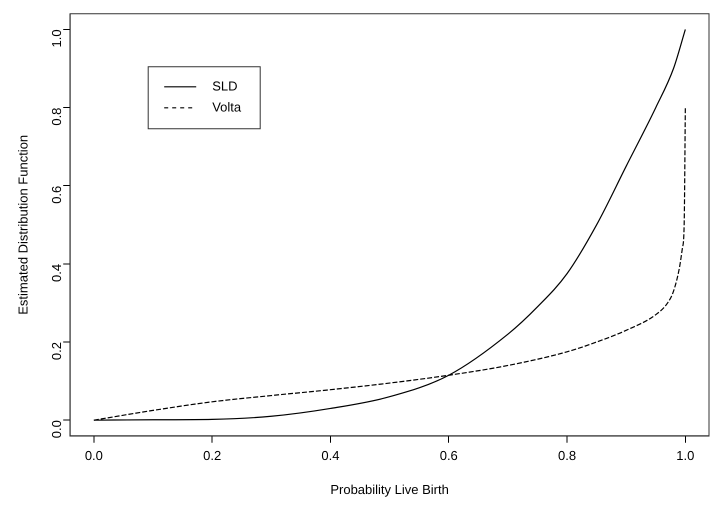 Image resolution: width=711 pixels, height=506 pixels. I want to click on y-tick-label: 0.4, so click(56, 273).